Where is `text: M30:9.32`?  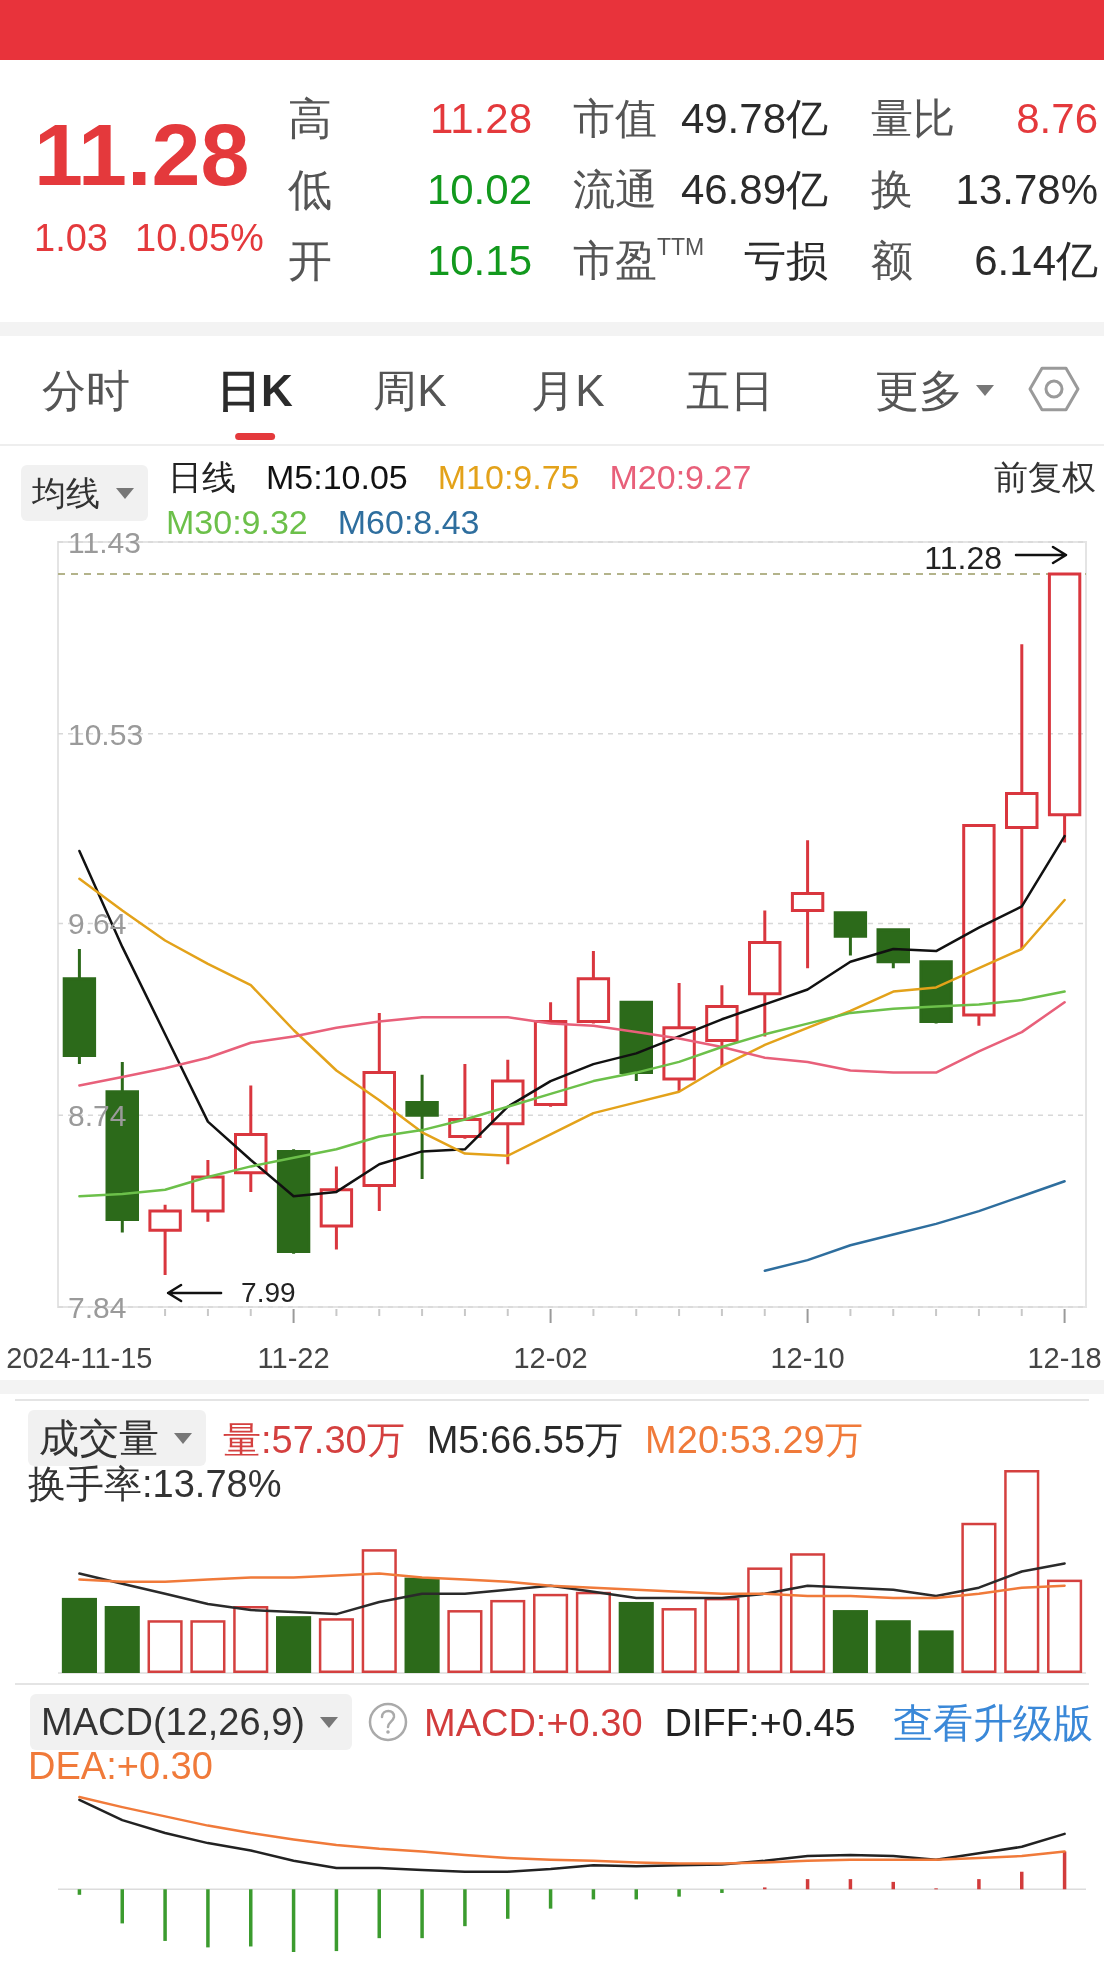
text: M30:9.32 is located at coordinates (237, 522).